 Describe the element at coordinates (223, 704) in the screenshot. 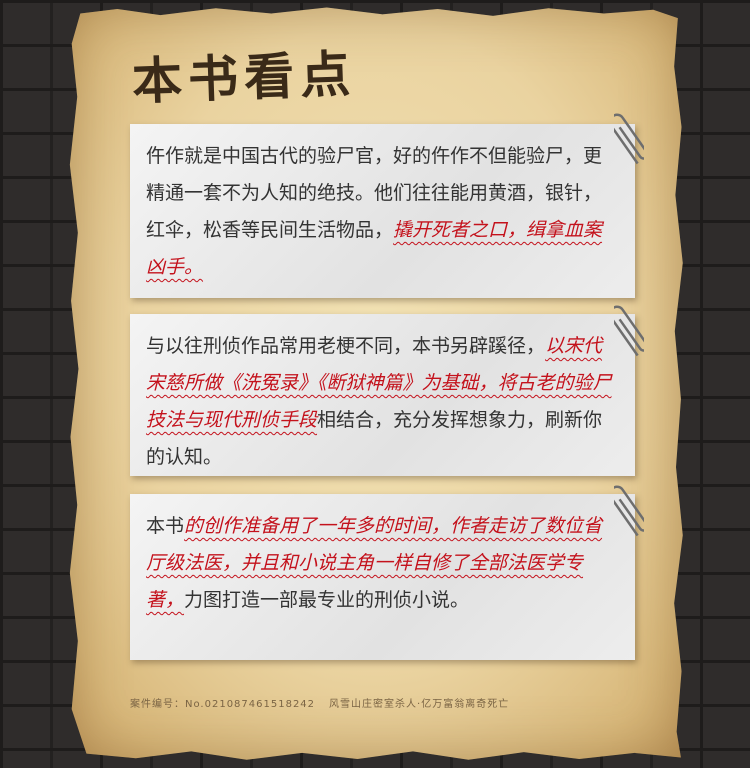

I see `case-number: 案件编号：No.021087461518242` at that location.